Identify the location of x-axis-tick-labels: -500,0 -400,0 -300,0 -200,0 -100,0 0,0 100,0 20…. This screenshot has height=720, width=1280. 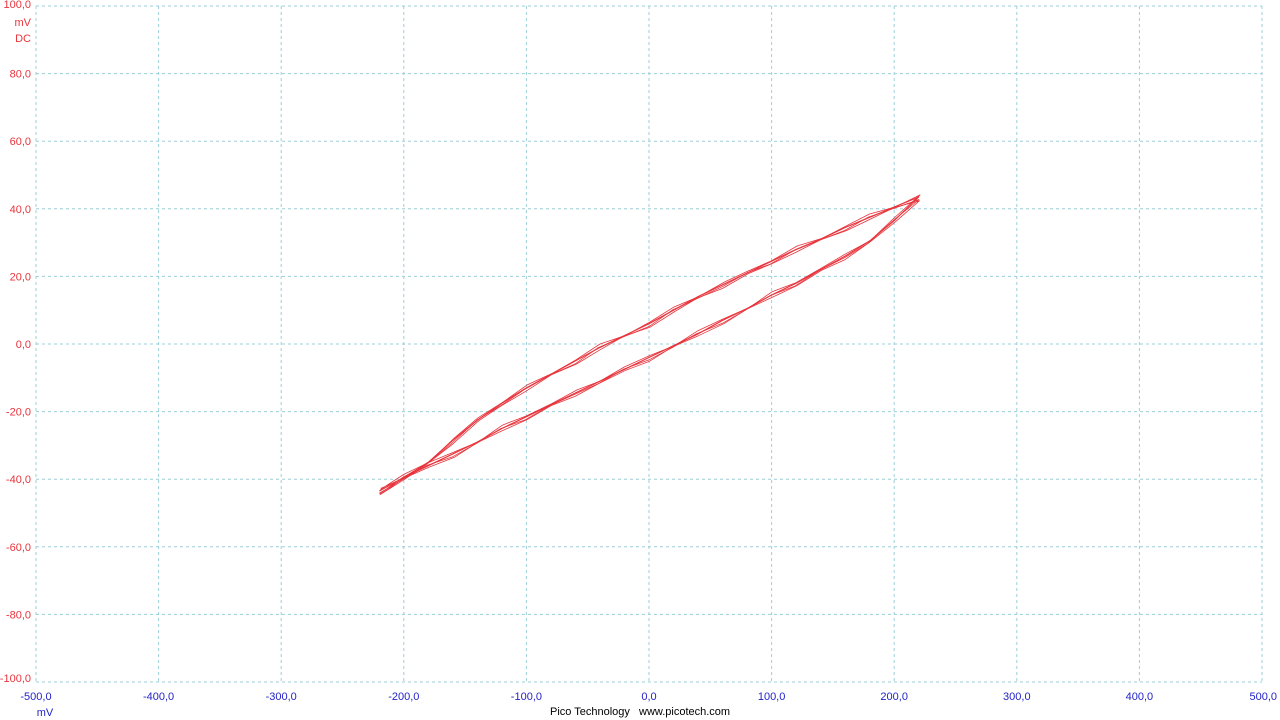
(648, 697).